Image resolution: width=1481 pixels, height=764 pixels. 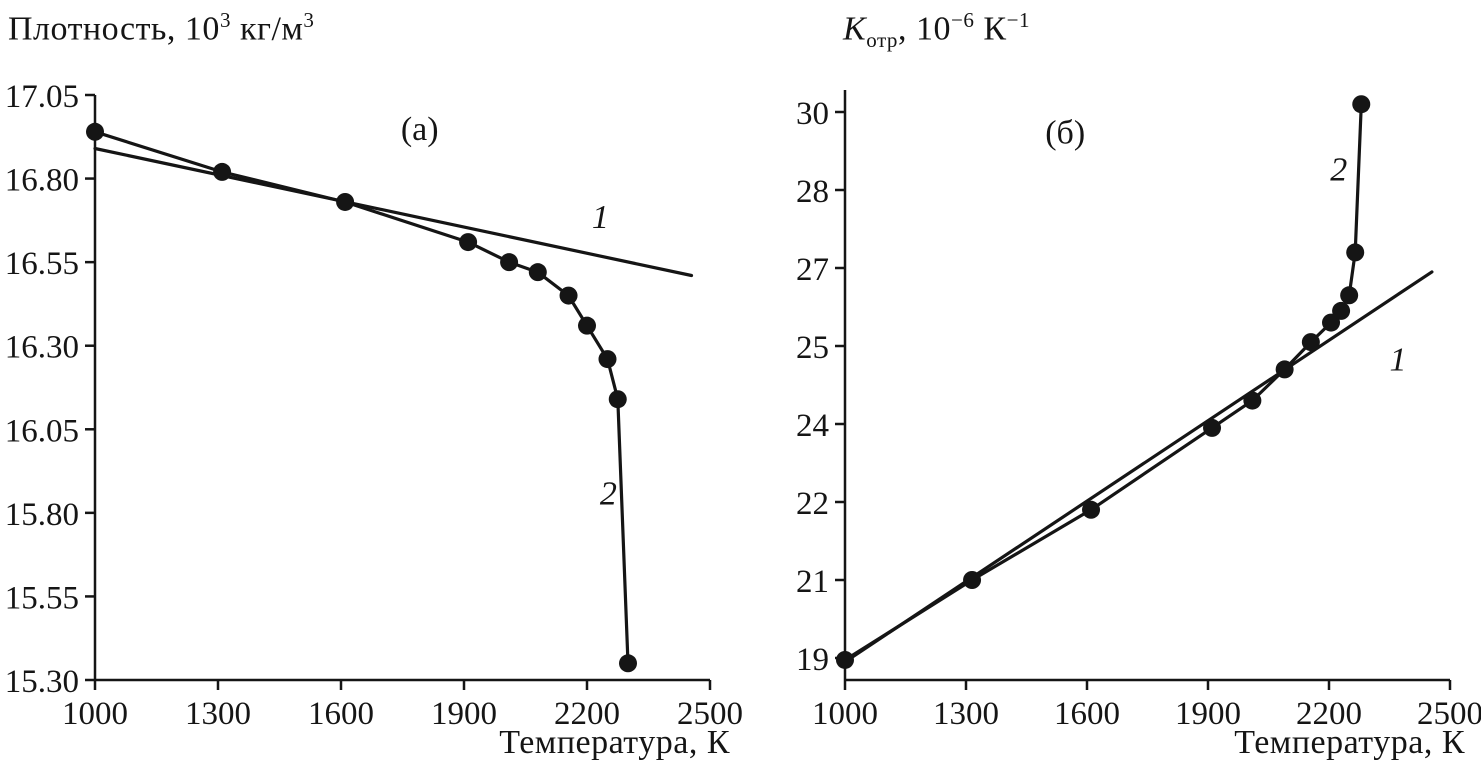 What do you see at coordinates (812, 426) in the screenshot?
I see `svg-text: 24` at bounding box center [812, 426].